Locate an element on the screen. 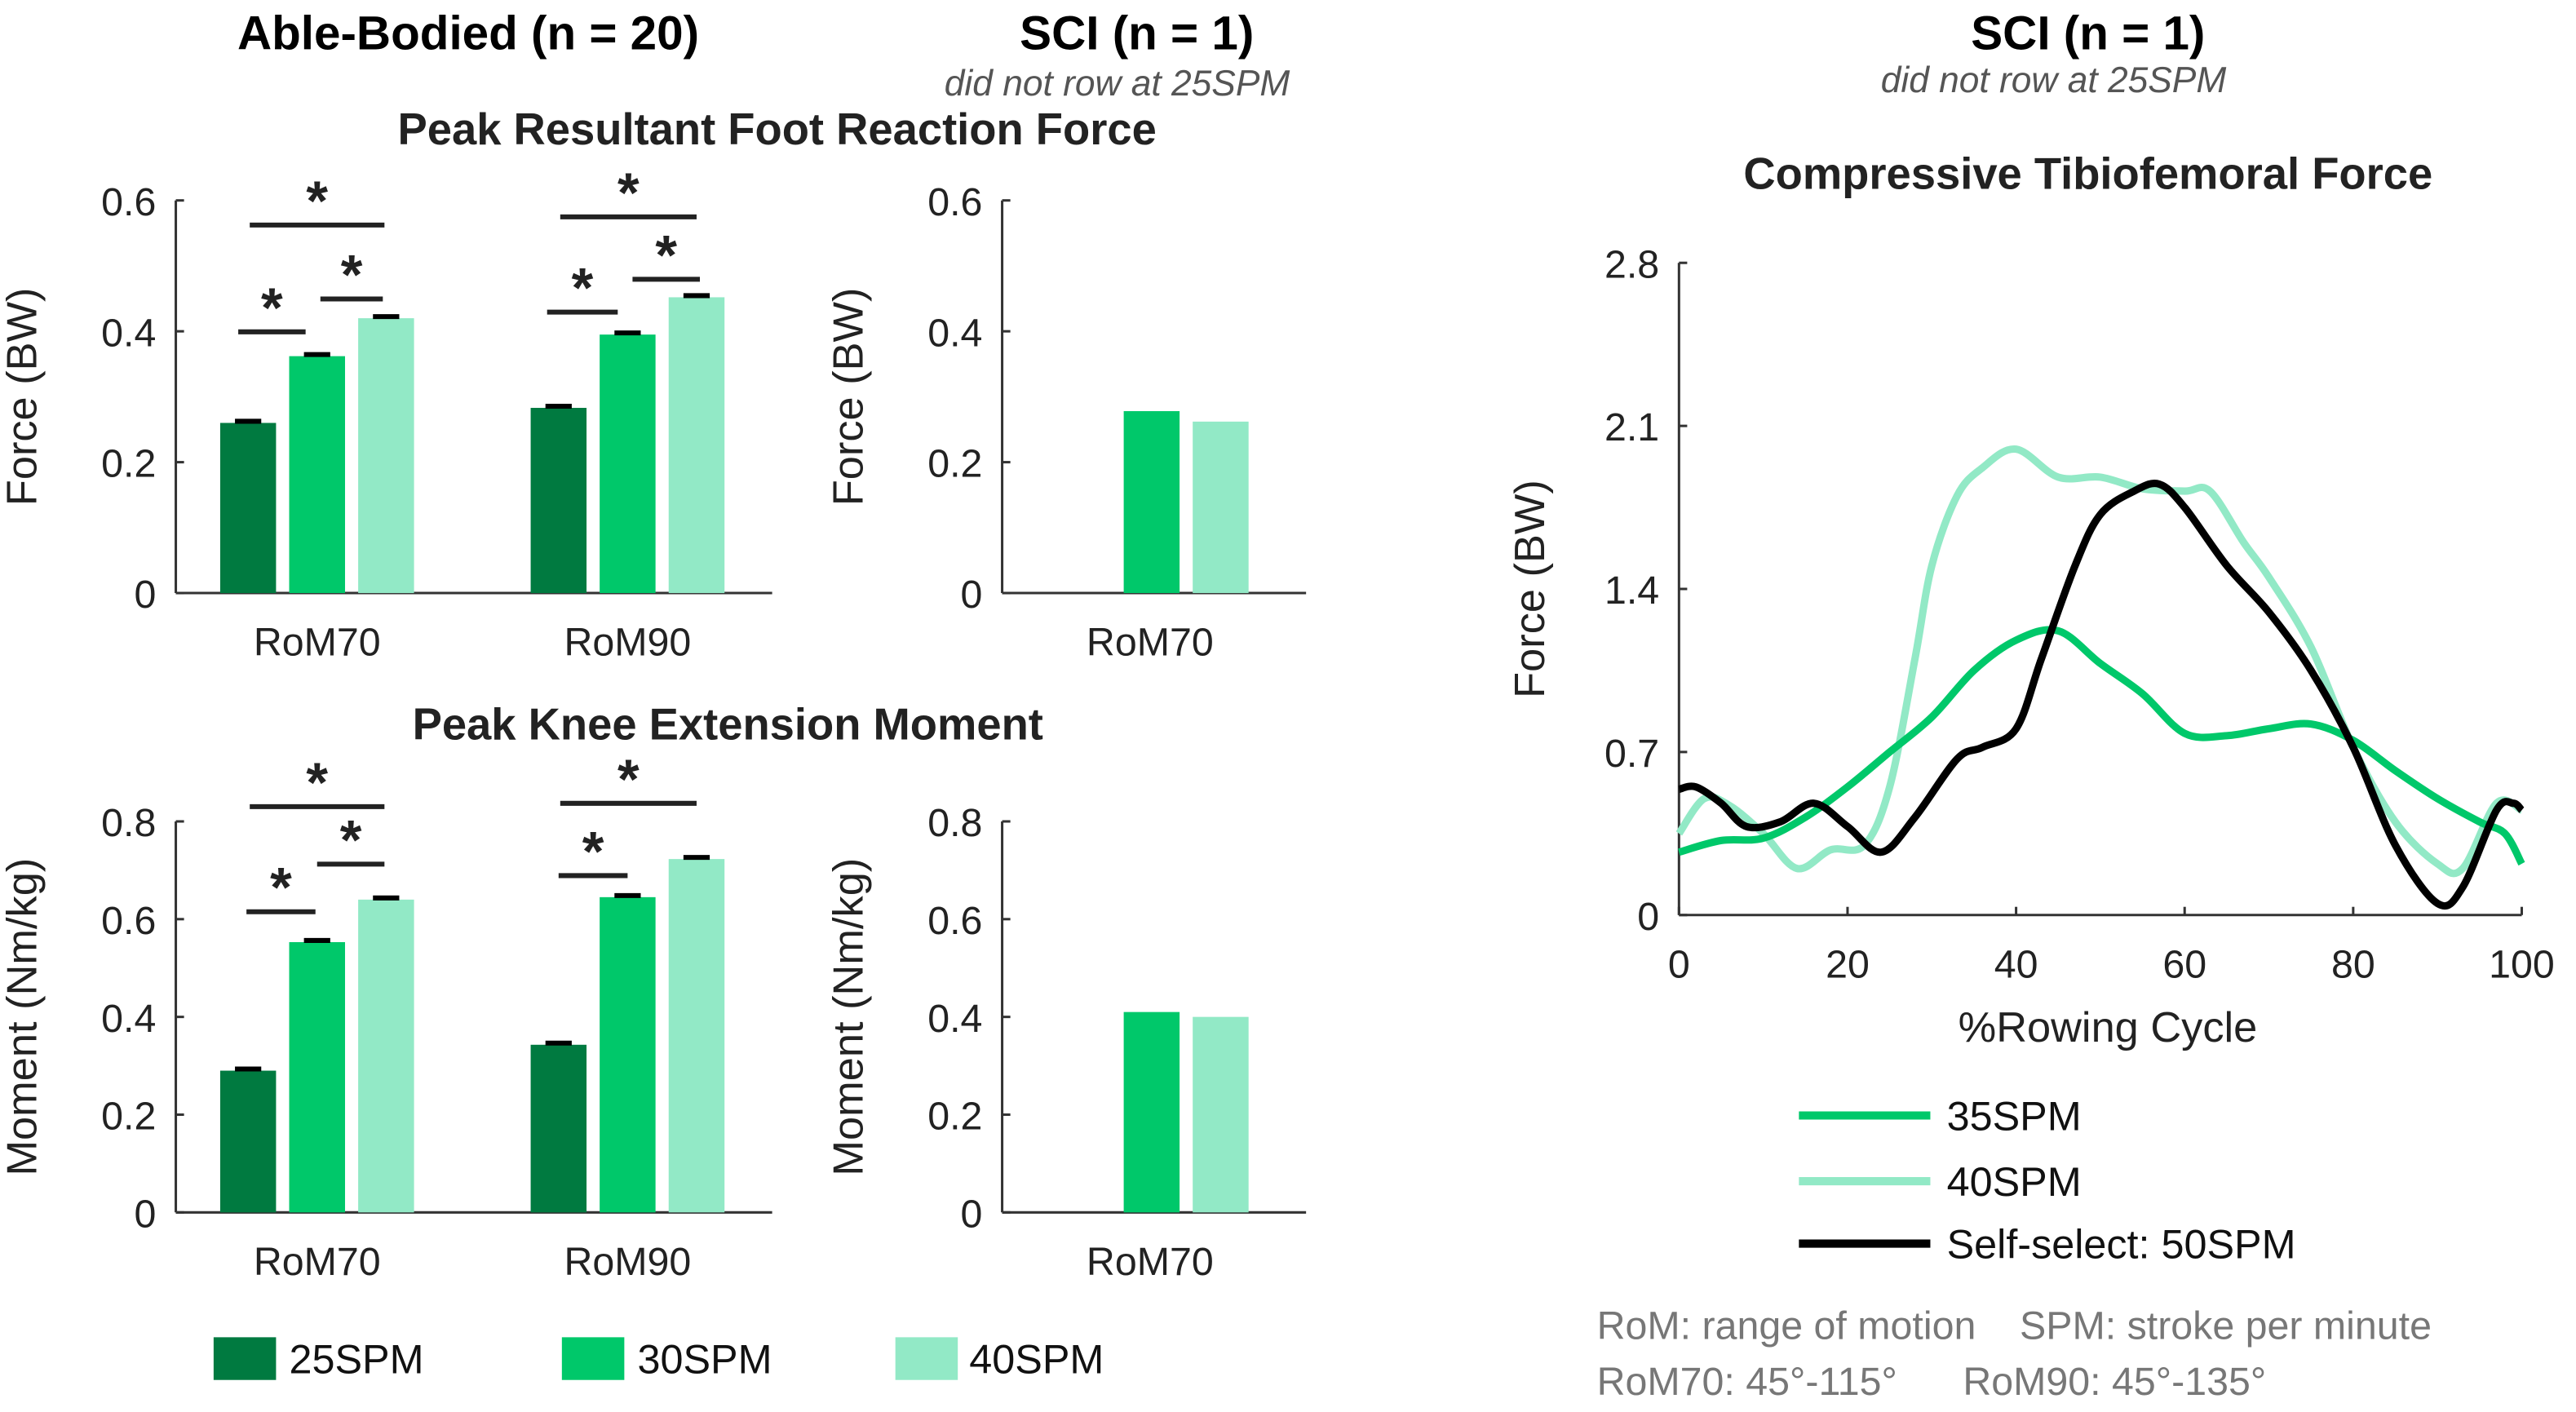  y-tick-label: 2.8 is located at coordinates (1631, 264).